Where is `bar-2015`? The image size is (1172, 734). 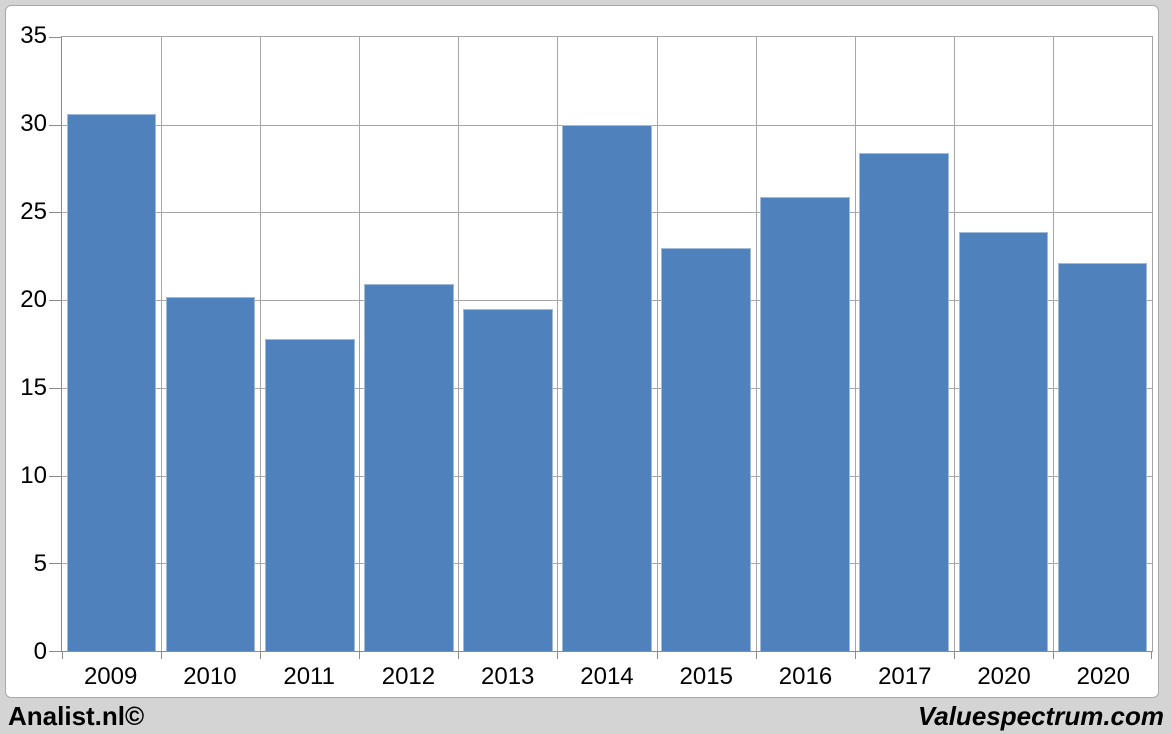 bar-2015 is located at coordinates (706, 449).